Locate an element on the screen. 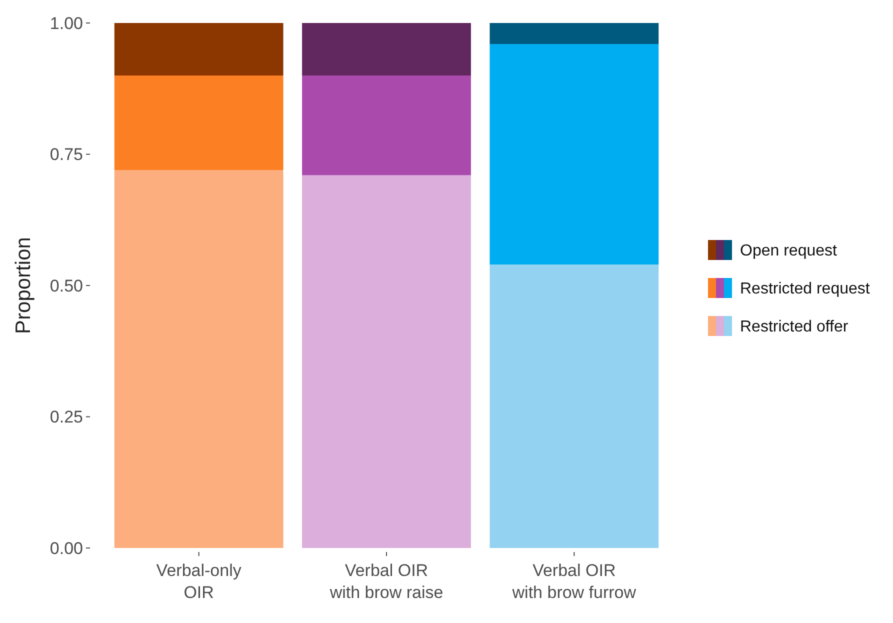 The height and width of the screenshot is (623, 893). y-tick-label: 0.50 is located at coordinates (66, 286).